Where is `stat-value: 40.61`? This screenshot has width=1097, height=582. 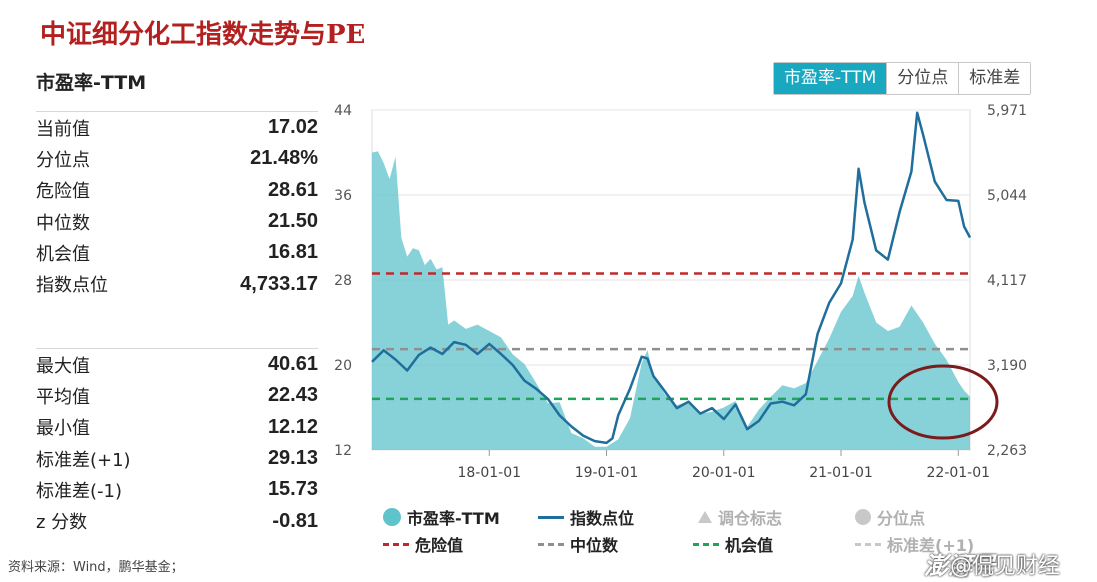 stat-value: 40.61 is located at coordinates (292, 364).